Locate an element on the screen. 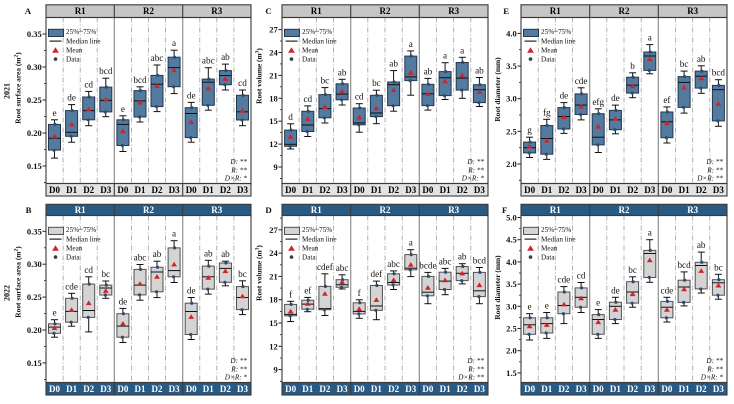 This screenshot has width=734, height=404. svg-text: Root volume (m3) is located at coordinates (259, 273).